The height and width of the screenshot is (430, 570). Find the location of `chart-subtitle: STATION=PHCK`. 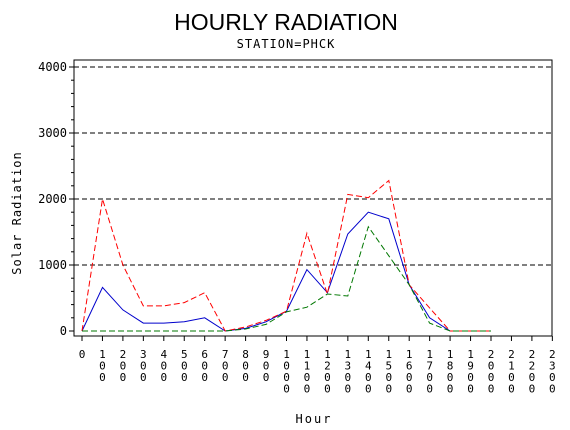

chart-subtitle: STATION=PHCK is located at coordinates (286, 44).